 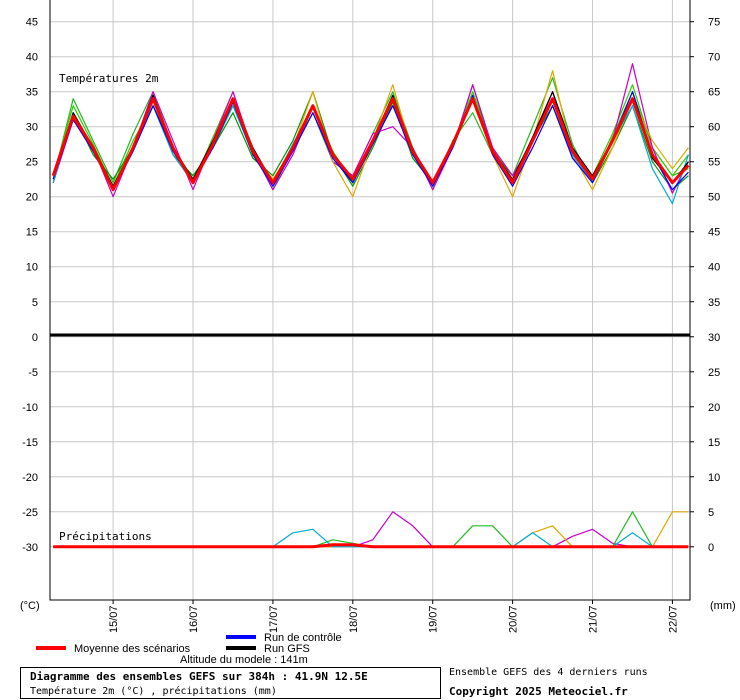 I want to click on y2-tick-label: 75, so click(x=714, y=23).